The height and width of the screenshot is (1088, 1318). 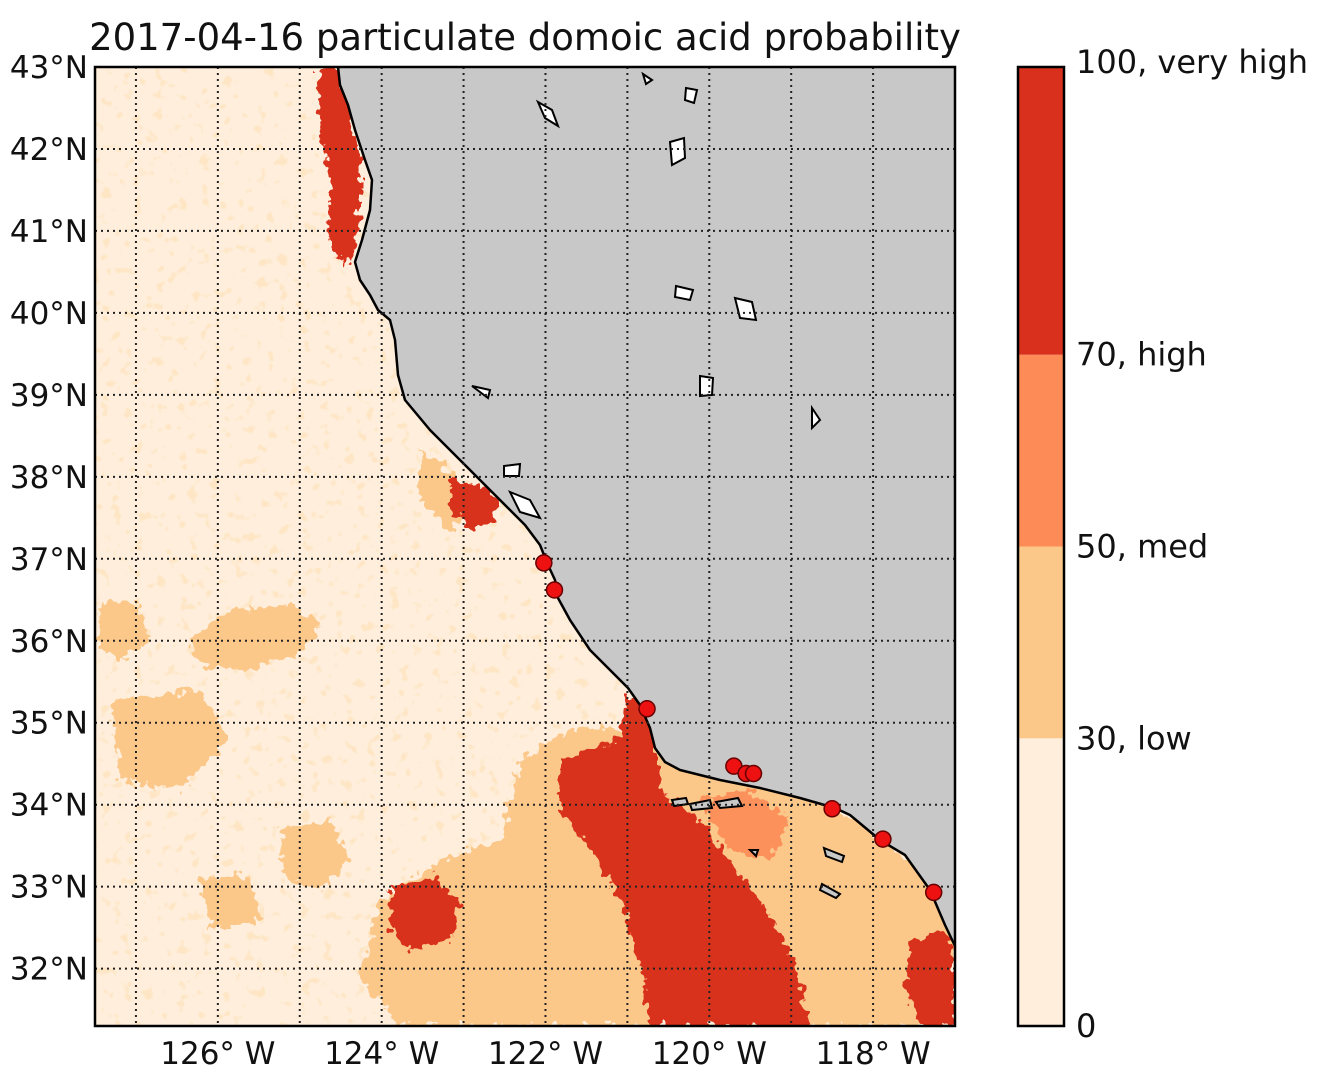 I want to click on colorbar-label: 30, low, so click(x=1134, y=738).